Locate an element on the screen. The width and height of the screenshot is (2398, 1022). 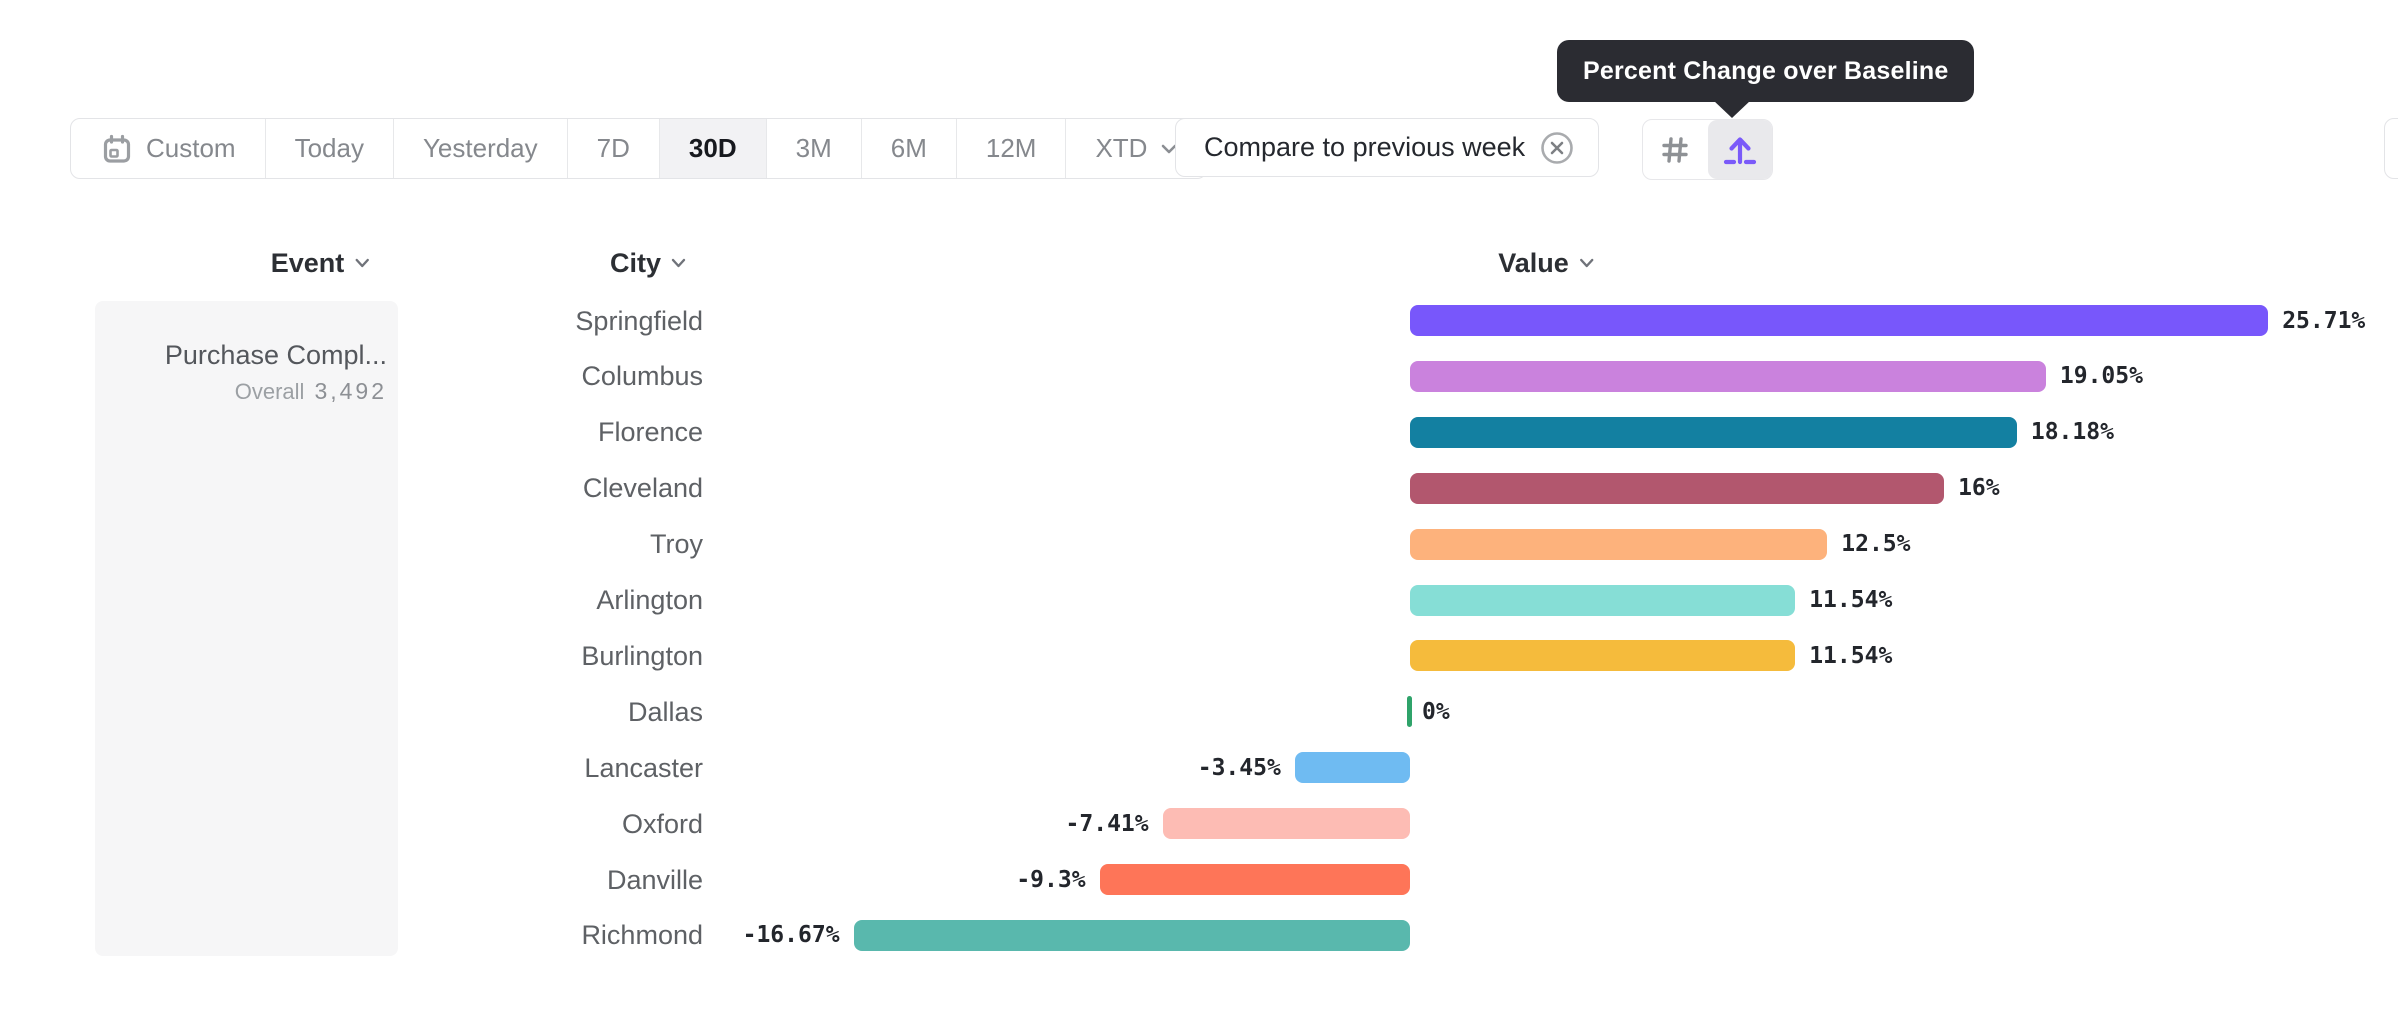
value-label: -9.3% is located at coordinates (1051, 879).